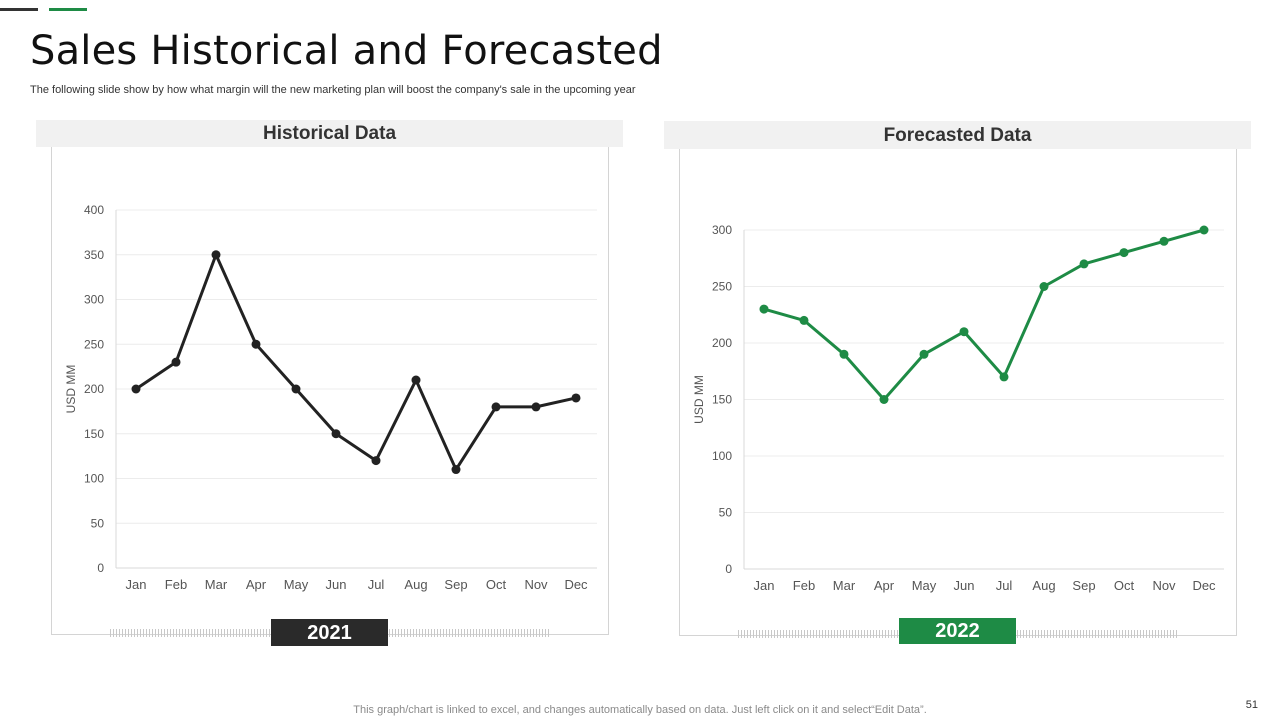 This screenshot has height=720, width=1280. I want to click on historical-x-tick-label: Aug, so click(415, 584).